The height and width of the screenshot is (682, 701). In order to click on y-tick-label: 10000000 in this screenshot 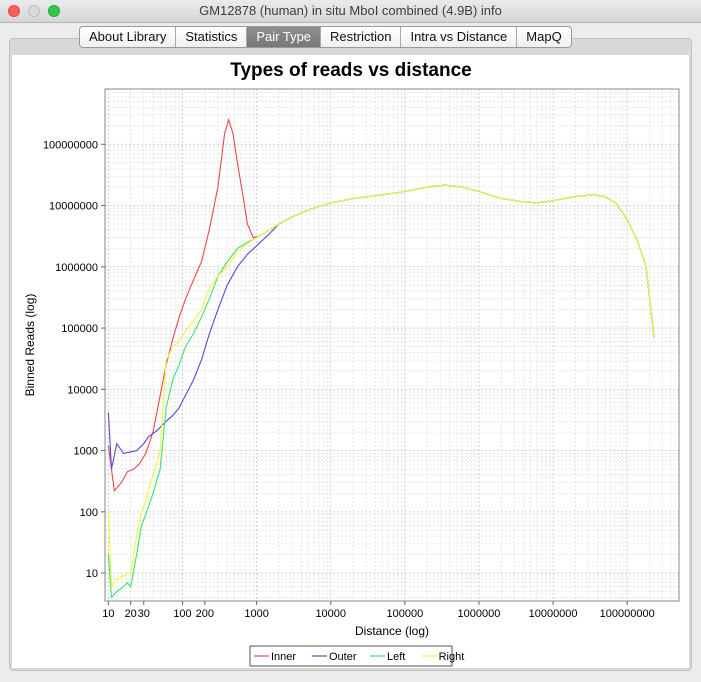, I will do `click(73, 207)`.